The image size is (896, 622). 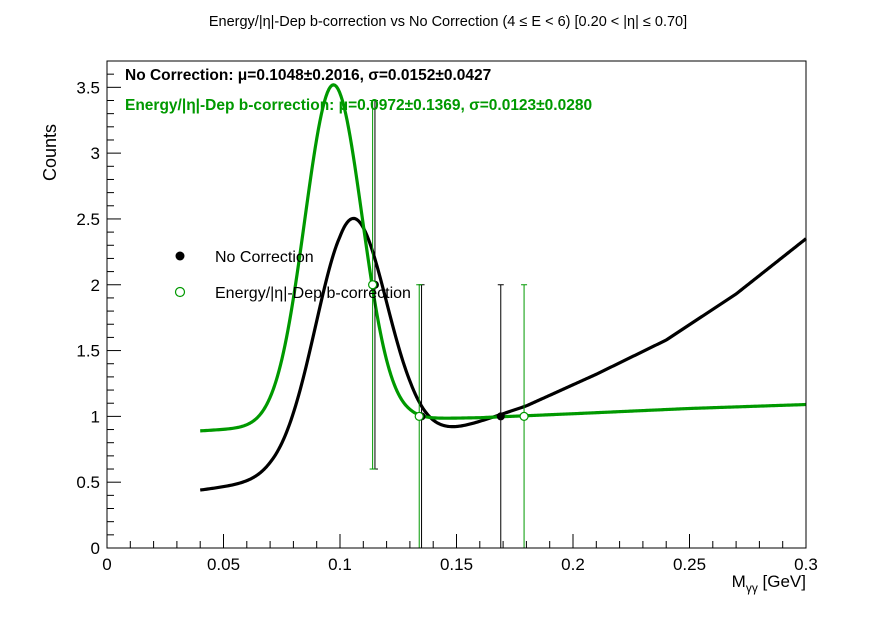 What do you see at coordinates (456, 564) in the screenshot?
I see `x-tick-label: 0.15` at bounding box center [456, 564].